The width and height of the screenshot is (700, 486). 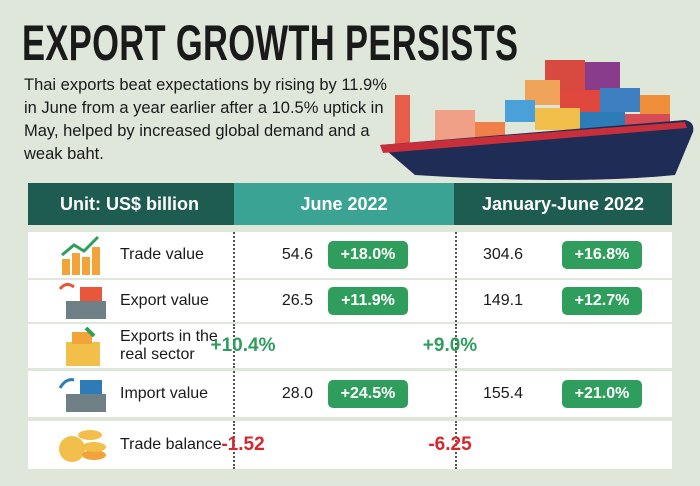 What do you see at coordinates (450, 444) in the screenshot?
I see `value: -6.25` at bounding box center [450, 444].